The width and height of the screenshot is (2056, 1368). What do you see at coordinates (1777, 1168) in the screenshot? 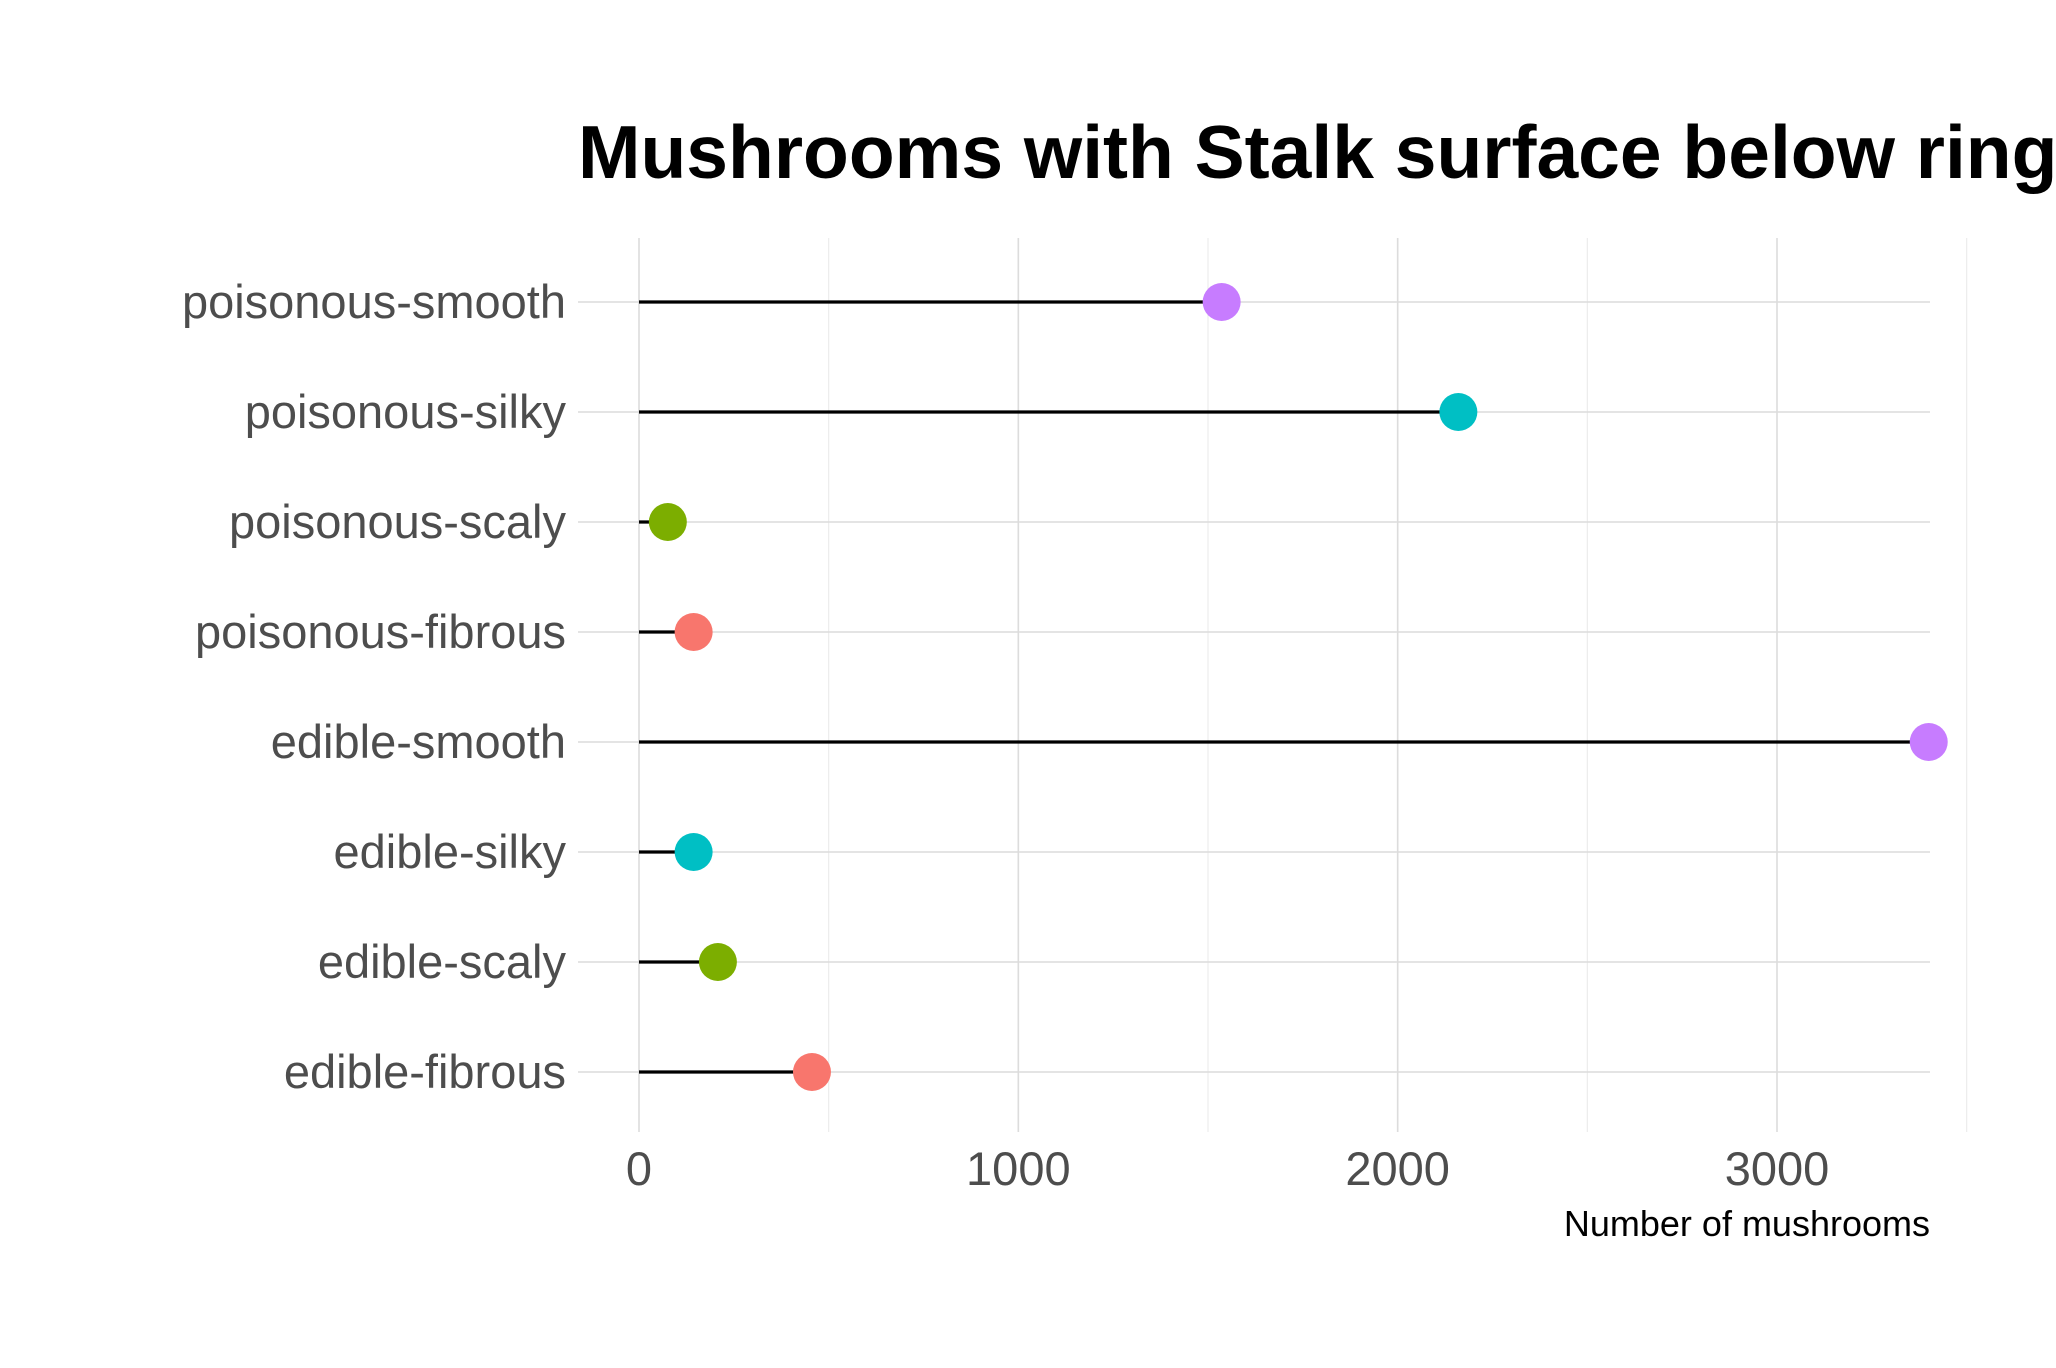
I see `x-tick-label: 3000` at bounding box center [1777, 1168].